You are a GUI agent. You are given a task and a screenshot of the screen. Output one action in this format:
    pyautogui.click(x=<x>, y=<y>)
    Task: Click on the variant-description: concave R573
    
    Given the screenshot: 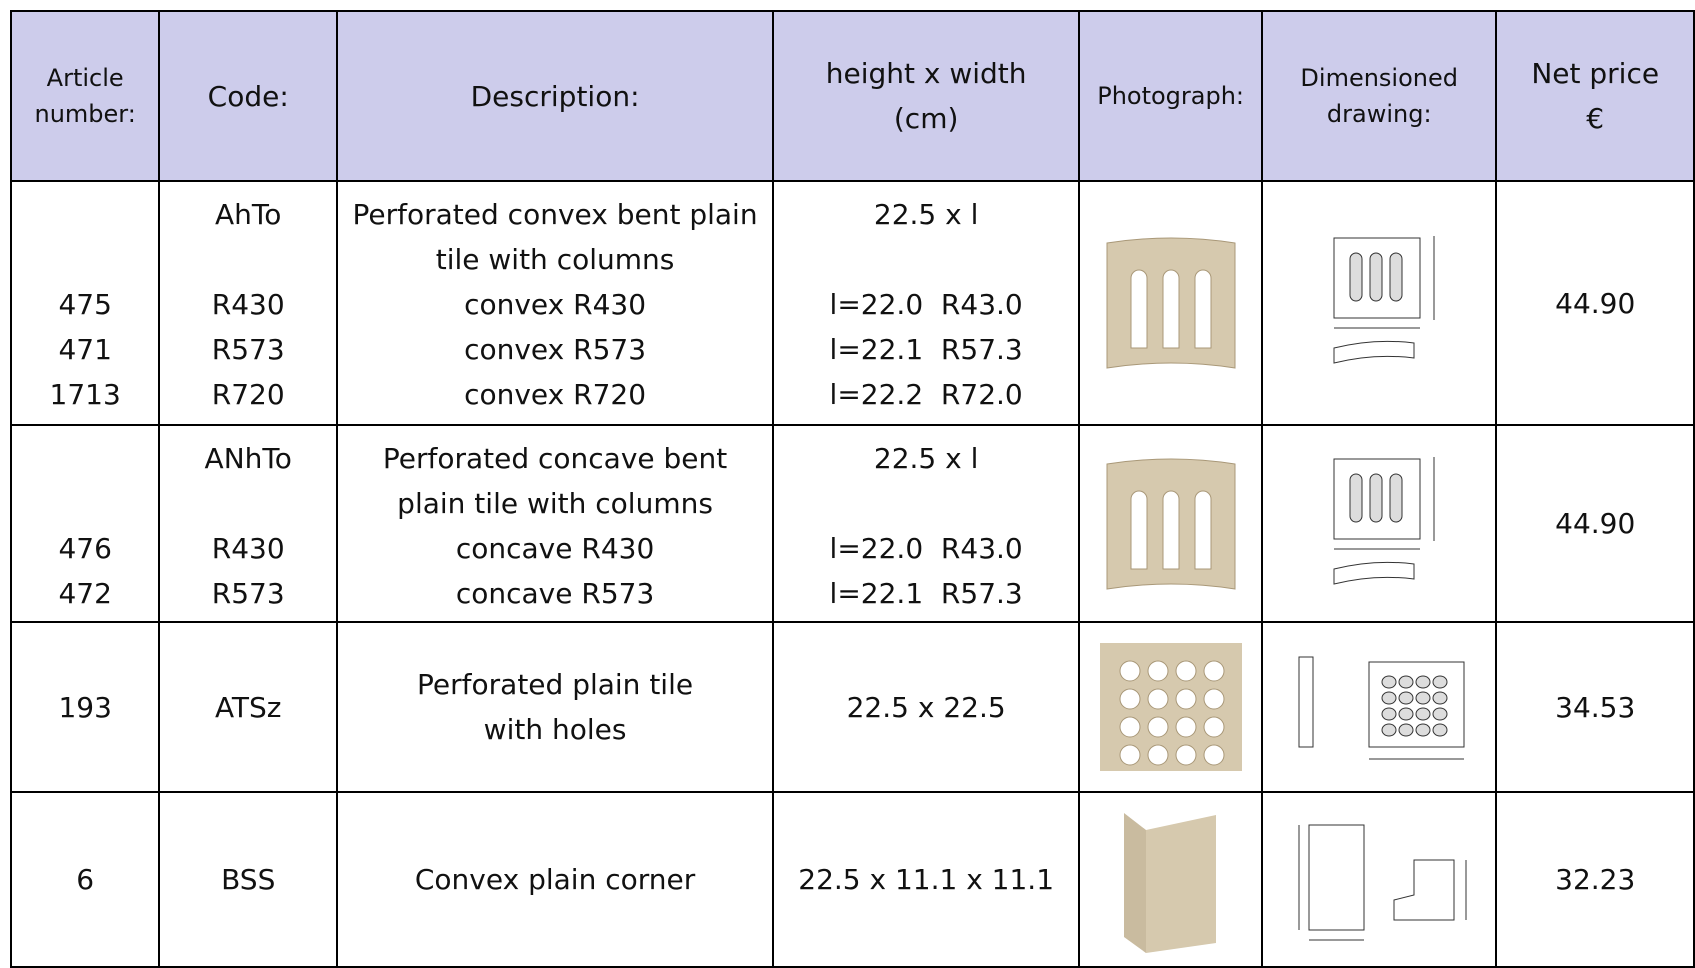 What is the action you would take?
    pyautogui.click(x=555, y=593)
    